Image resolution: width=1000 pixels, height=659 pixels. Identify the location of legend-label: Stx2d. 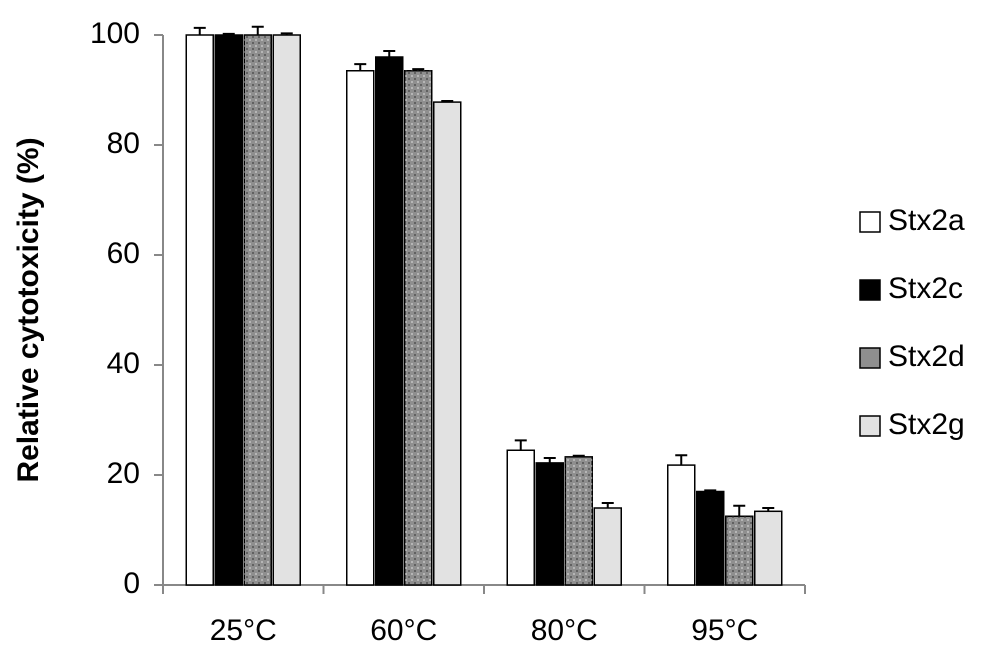
(926, 356).